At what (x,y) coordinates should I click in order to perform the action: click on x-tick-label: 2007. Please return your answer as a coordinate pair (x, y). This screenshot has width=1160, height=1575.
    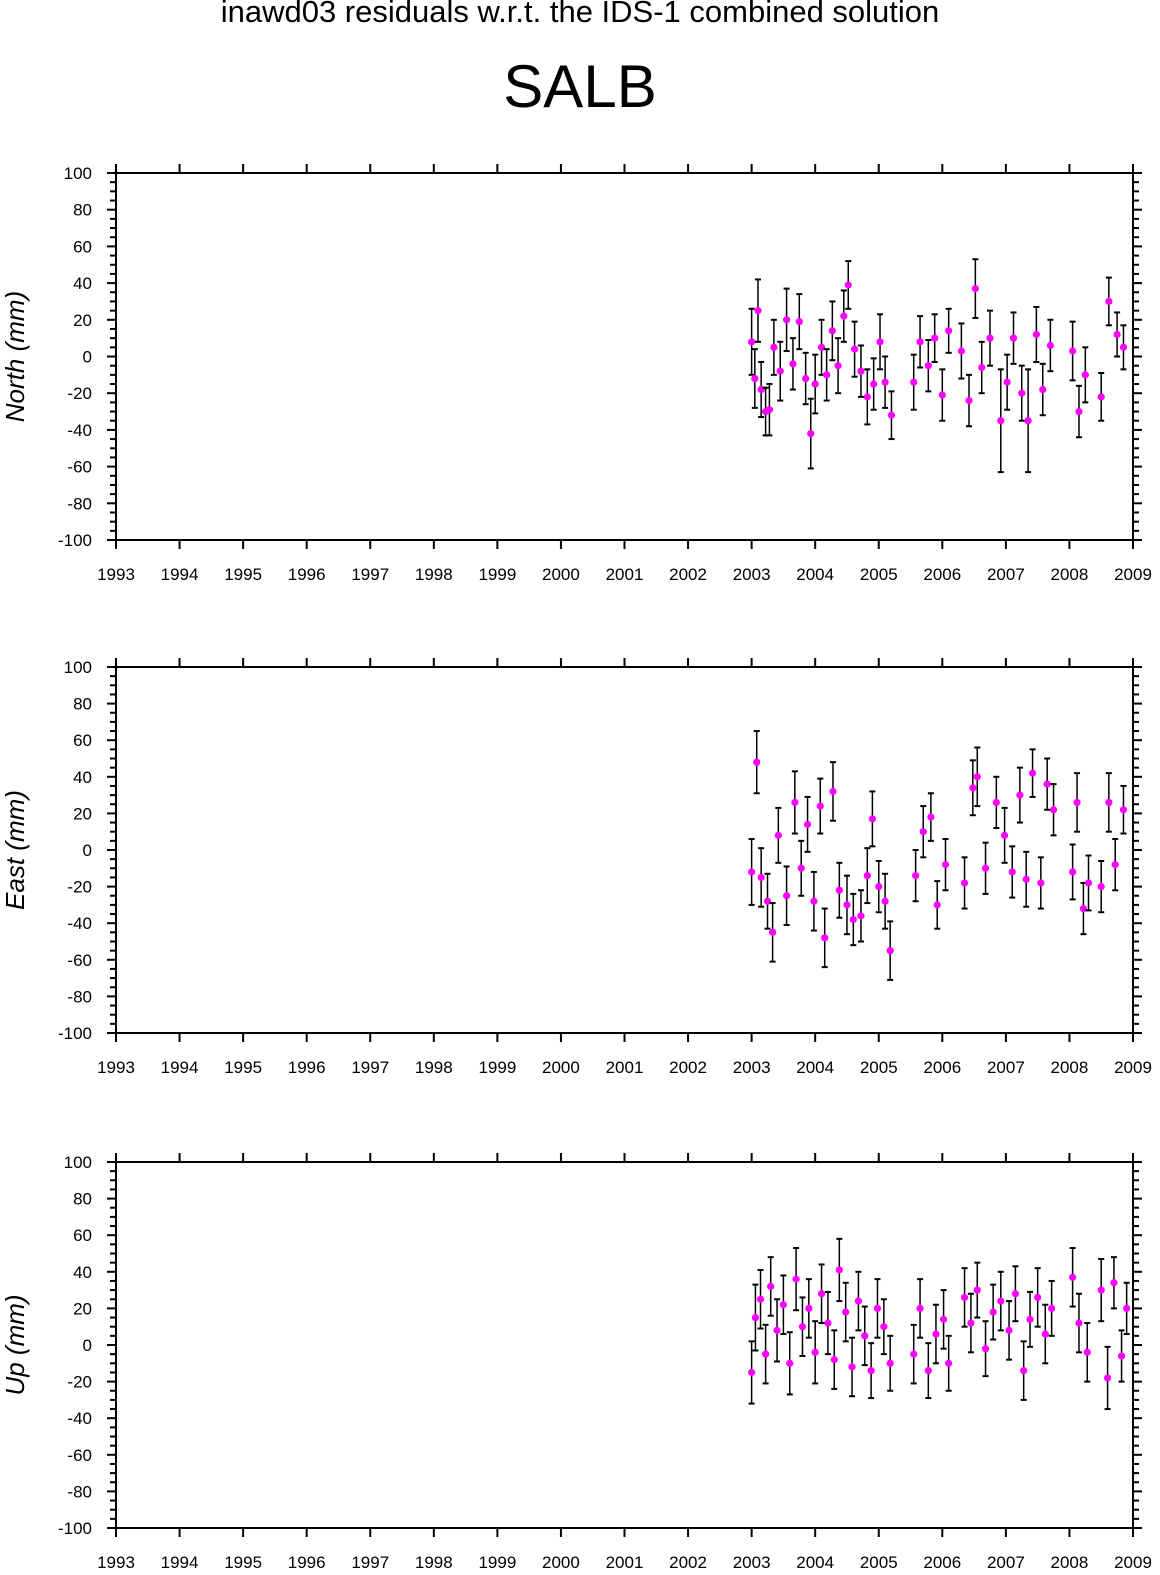
    Looking at the image, I should click on (1006, 1067).